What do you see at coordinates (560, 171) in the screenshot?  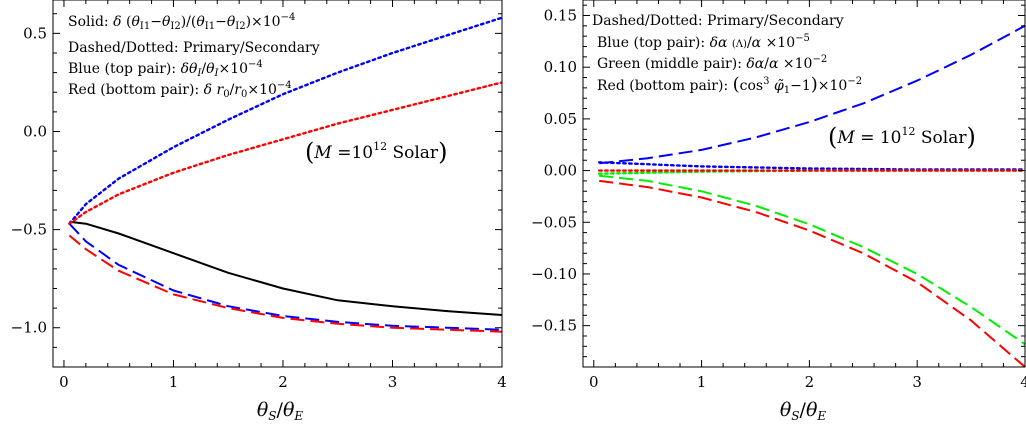 I see `right-y-tick-label: 0.00` at bounding box center [560, 171].